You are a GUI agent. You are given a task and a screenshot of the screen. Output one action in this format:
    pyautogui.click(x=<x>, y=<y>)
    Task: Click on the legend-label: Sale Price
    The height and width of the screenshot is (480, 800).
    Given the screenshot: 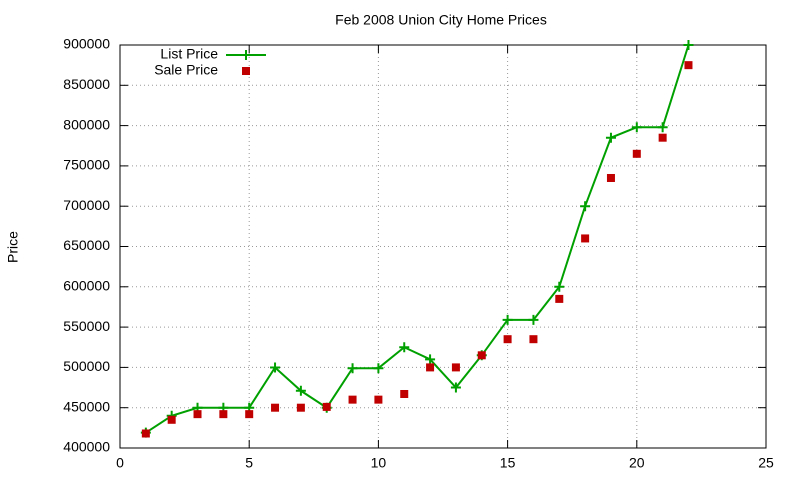 What is the action you would take?
    pyautogui.click(x=186, y=70)
    